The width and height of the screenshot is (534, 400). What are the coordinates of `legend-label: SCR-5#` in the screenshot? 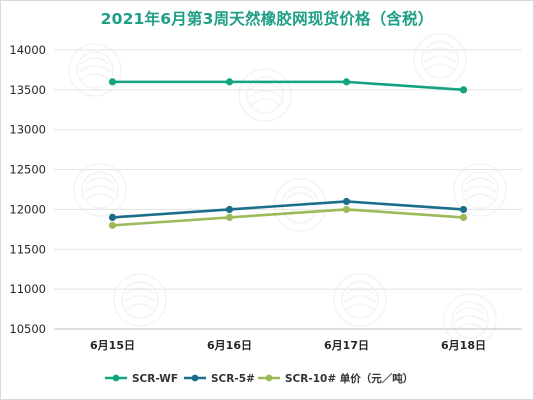 It's located at (233, 379).